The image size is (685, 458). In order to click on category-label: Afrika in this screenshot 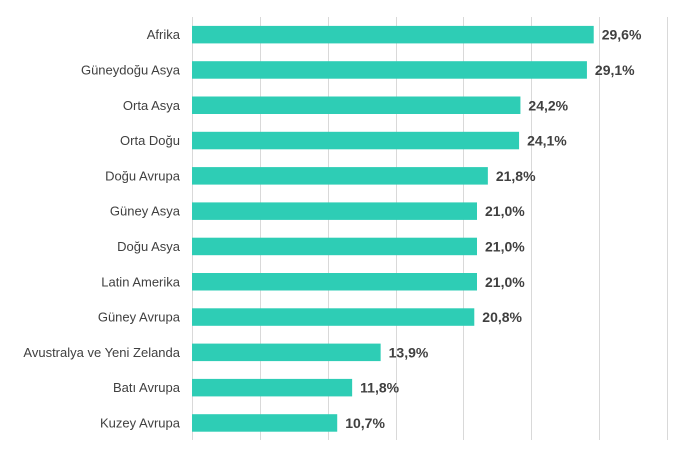, I will do `click(164, 34)`.